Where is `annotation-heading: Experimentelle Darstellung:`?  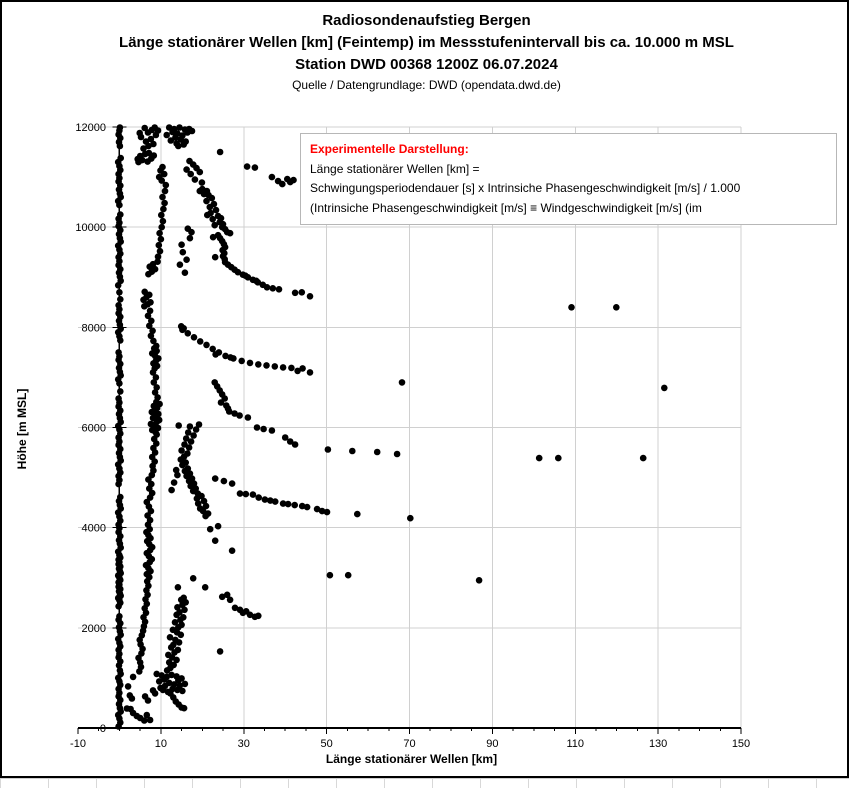
annotation-heading: Experimentelle Darstellung: is located at coordinates (389, 149).